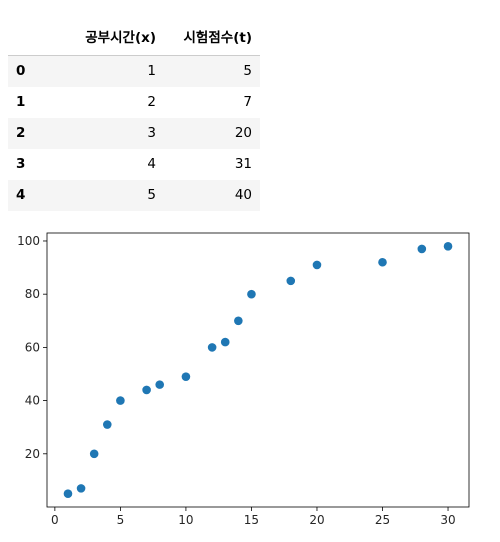 The height and width of the screenshot is (542, 500). Describe the element at coordinates (212, 39) in the screenshot. I see `column-header-test-score: 시험점수(t)` at that location.